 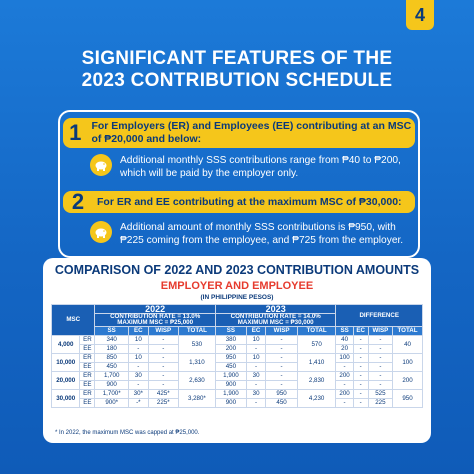 What do you see at coordinates (111, 340) in the screenshot?
I see `table-cell: 340` at bounding box center [111, 340].